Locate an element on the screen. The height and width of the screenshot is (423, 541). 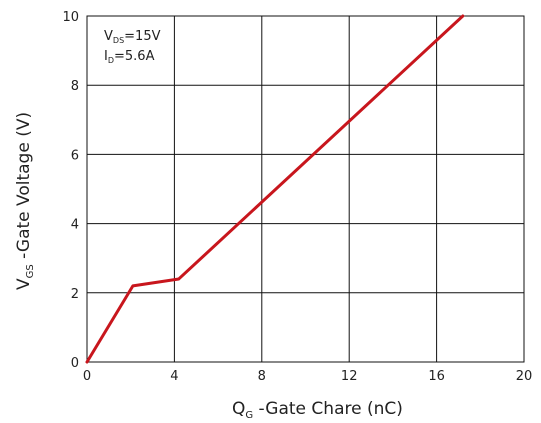
x-axis-ticks: 0 4 8 12 16 20 is located at coordinates (307, 376).